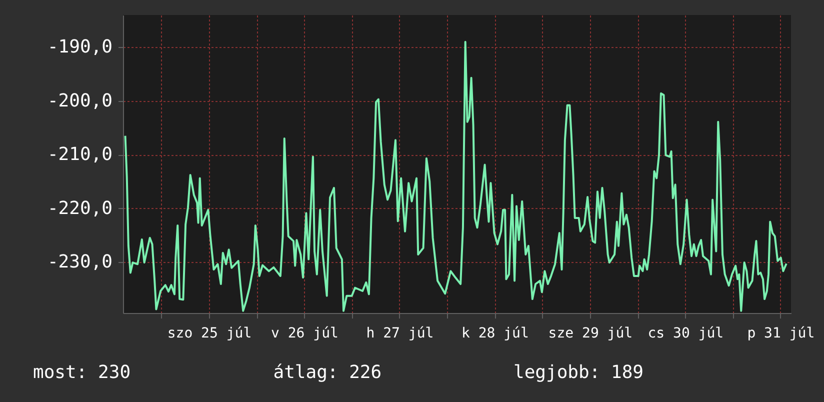  What do you see at coordinates (79, 47) in the screenshot?
I see `y-tick-label: -190,0` at bounding box center [79, 47].